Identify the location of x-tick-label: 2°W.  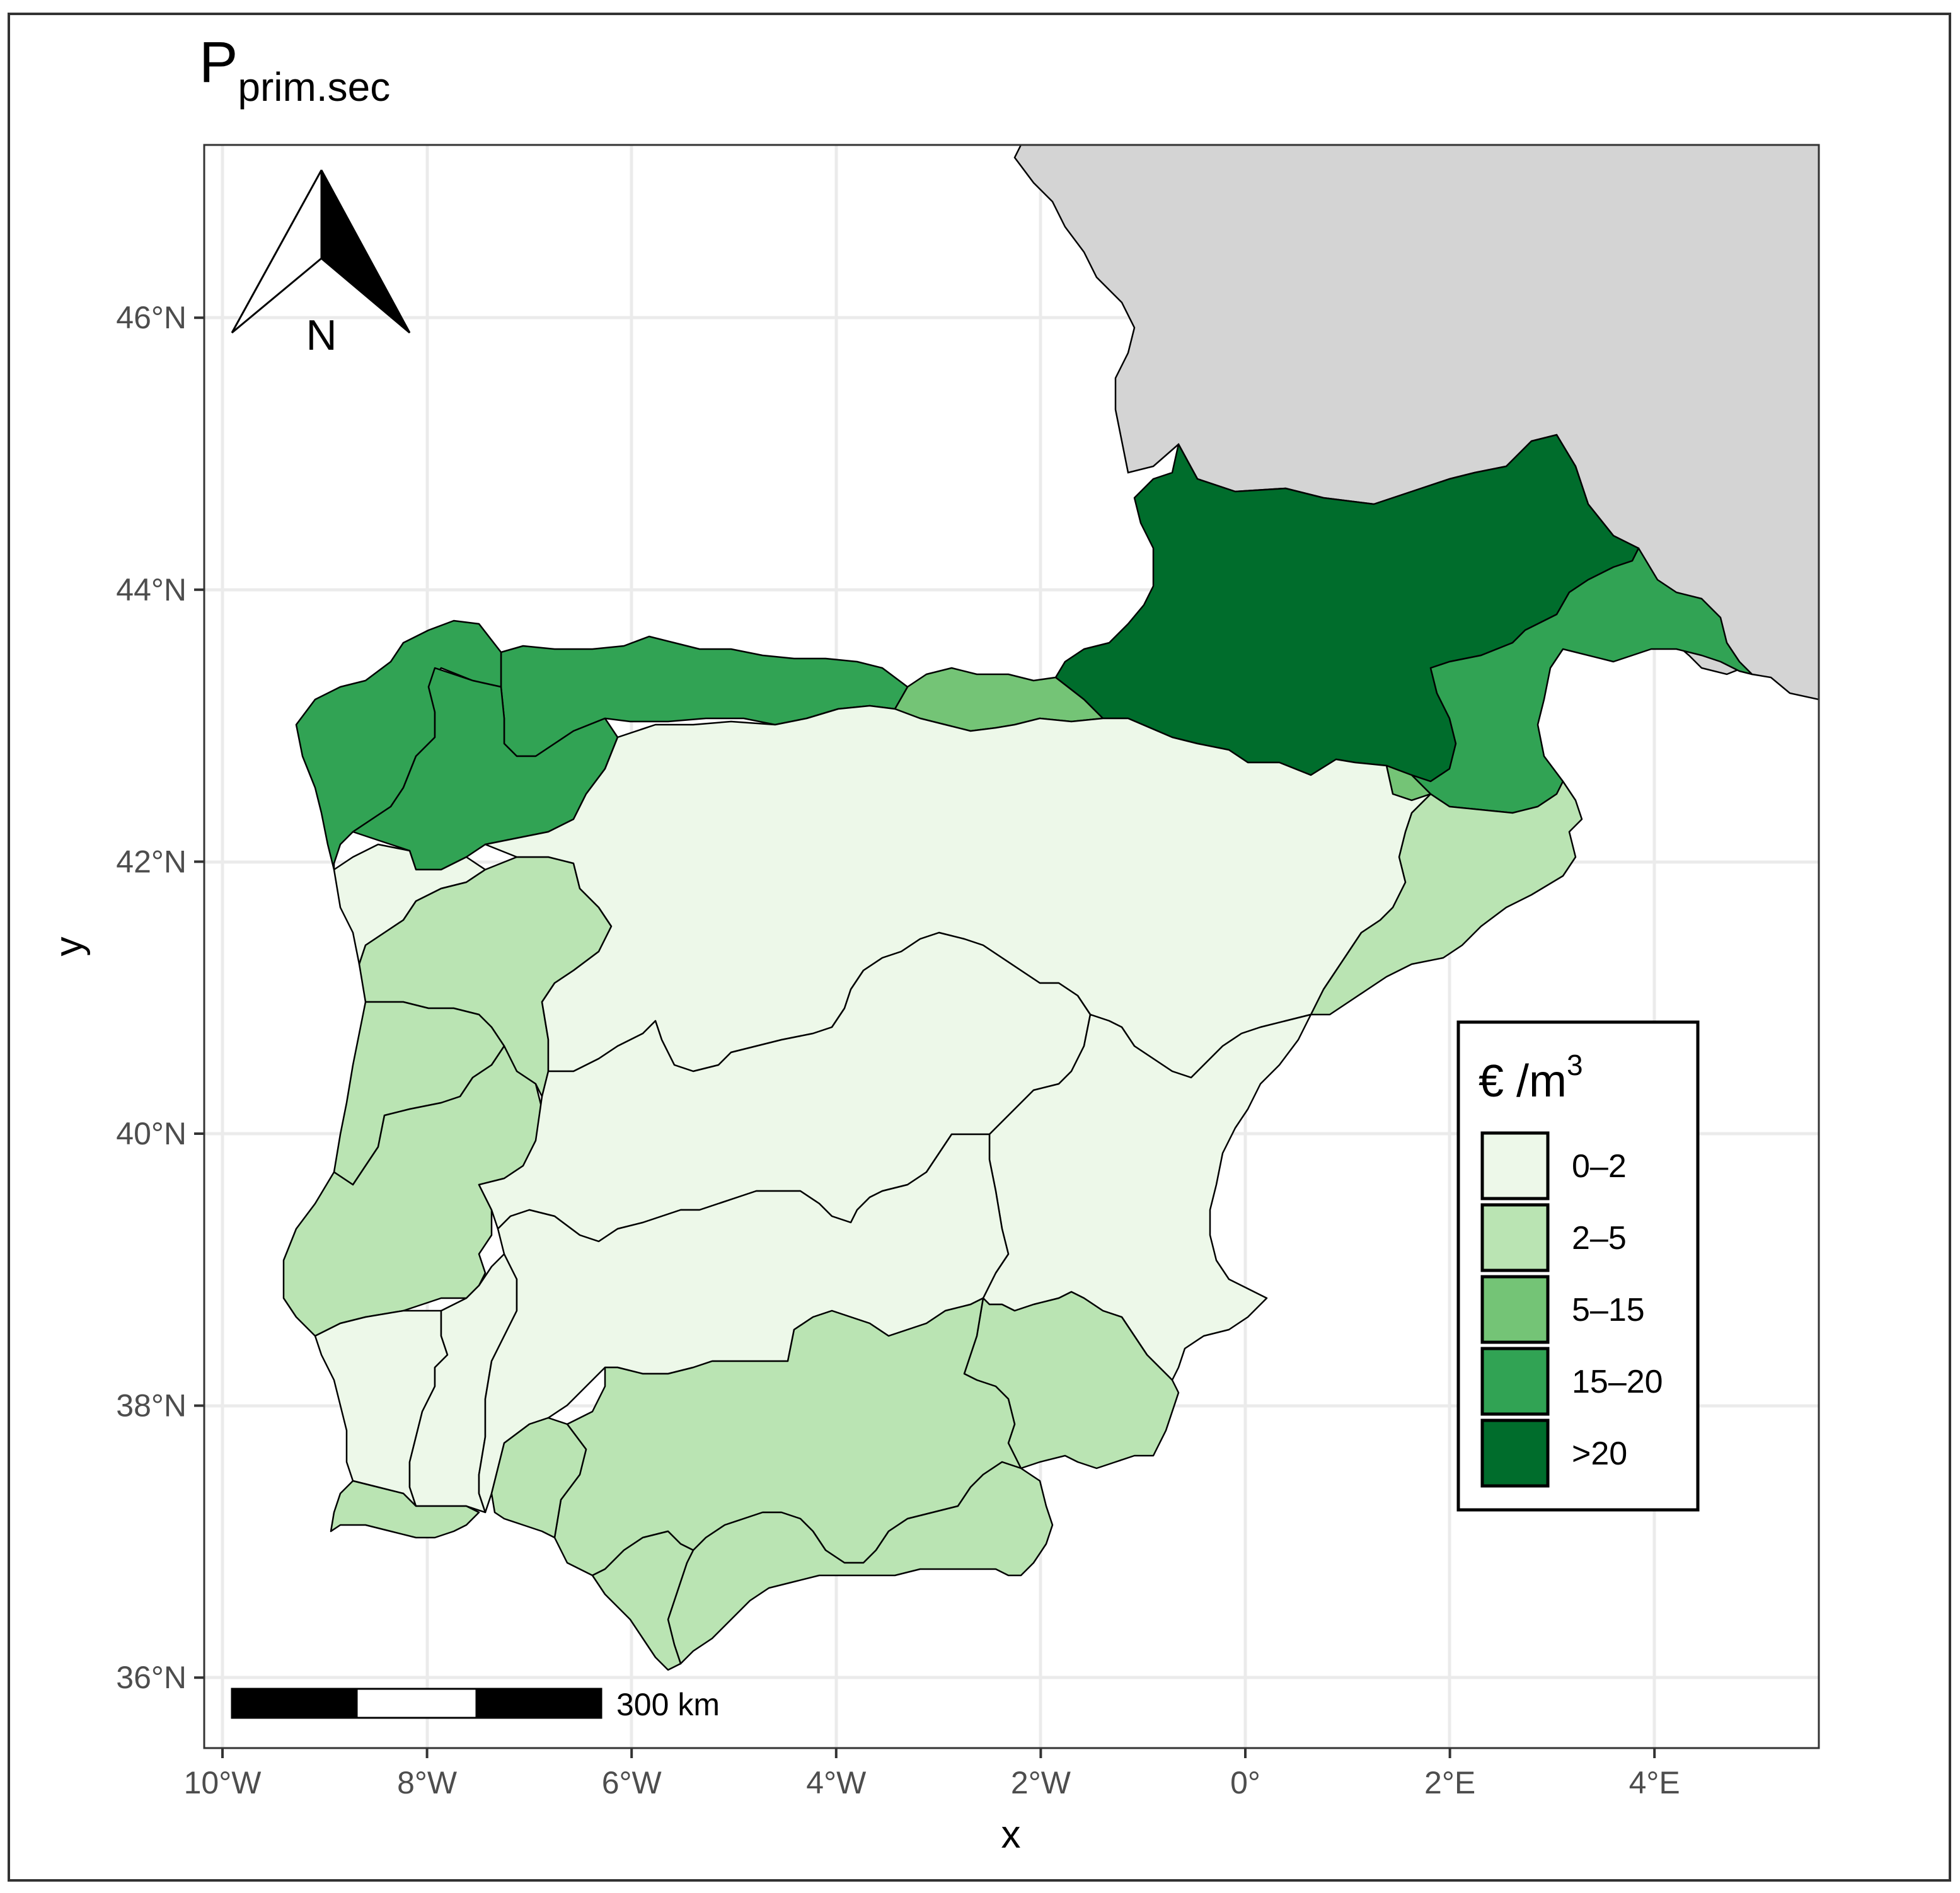
(1041, 1783).